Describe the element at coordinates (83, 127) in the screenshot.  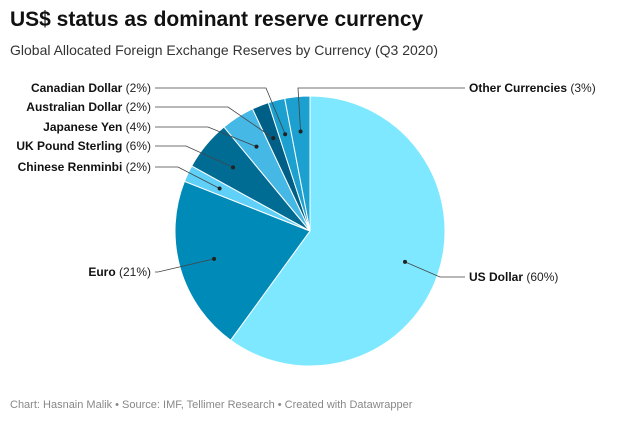
I see `slice-label-name: Japanese Yen` at that location.